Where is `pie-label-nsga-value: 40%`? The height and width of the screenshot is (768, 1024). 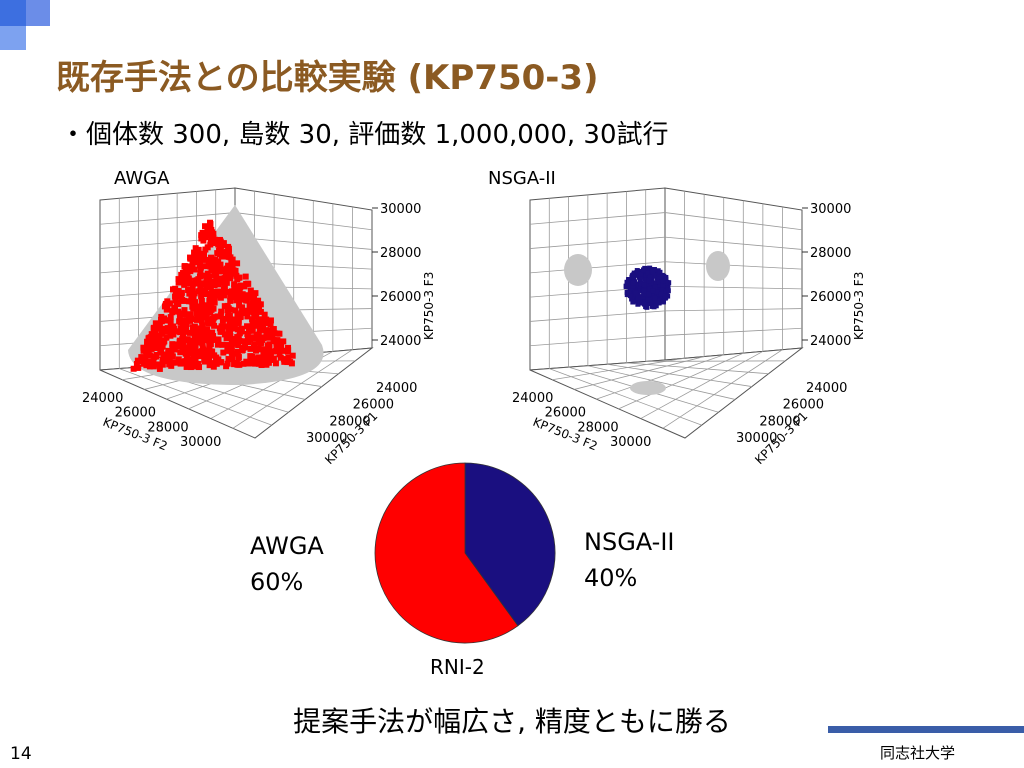 pie-label-nsga-value: 40% is located at coordinates (611, 578).